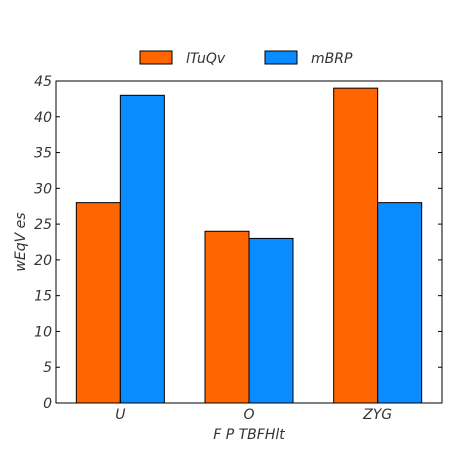  Describe the element at coordinates (43, 332) in the screenshot. I see `y-tick-label: 10` at that location.